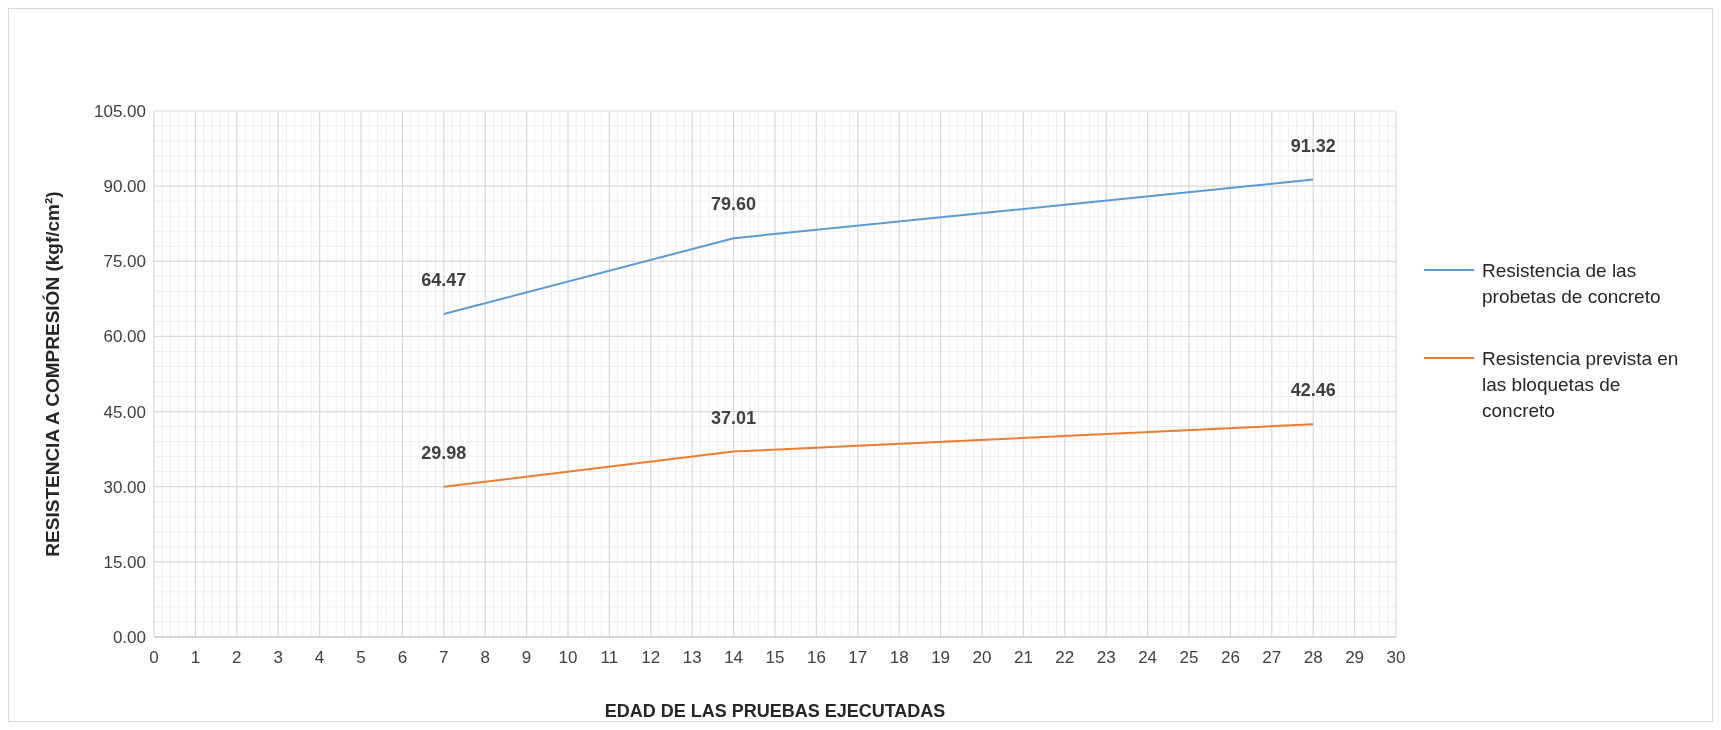  I want to click on y-tick-label: 45.00, so click(124, 412).